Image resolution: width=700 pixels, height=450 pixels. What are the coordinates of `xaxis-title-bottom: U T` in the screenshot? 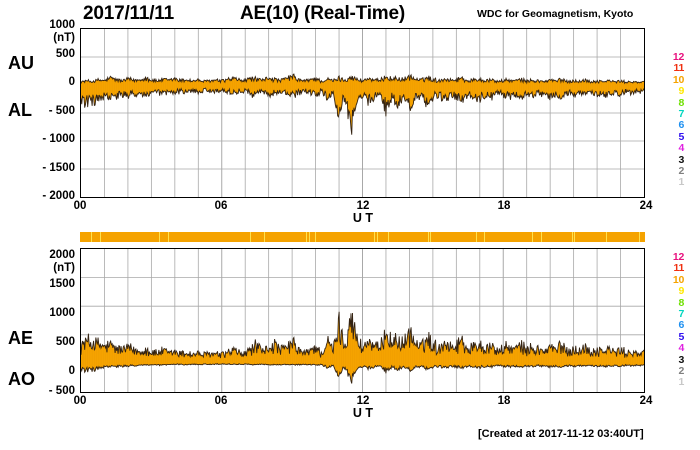 It's located at (363, 413).